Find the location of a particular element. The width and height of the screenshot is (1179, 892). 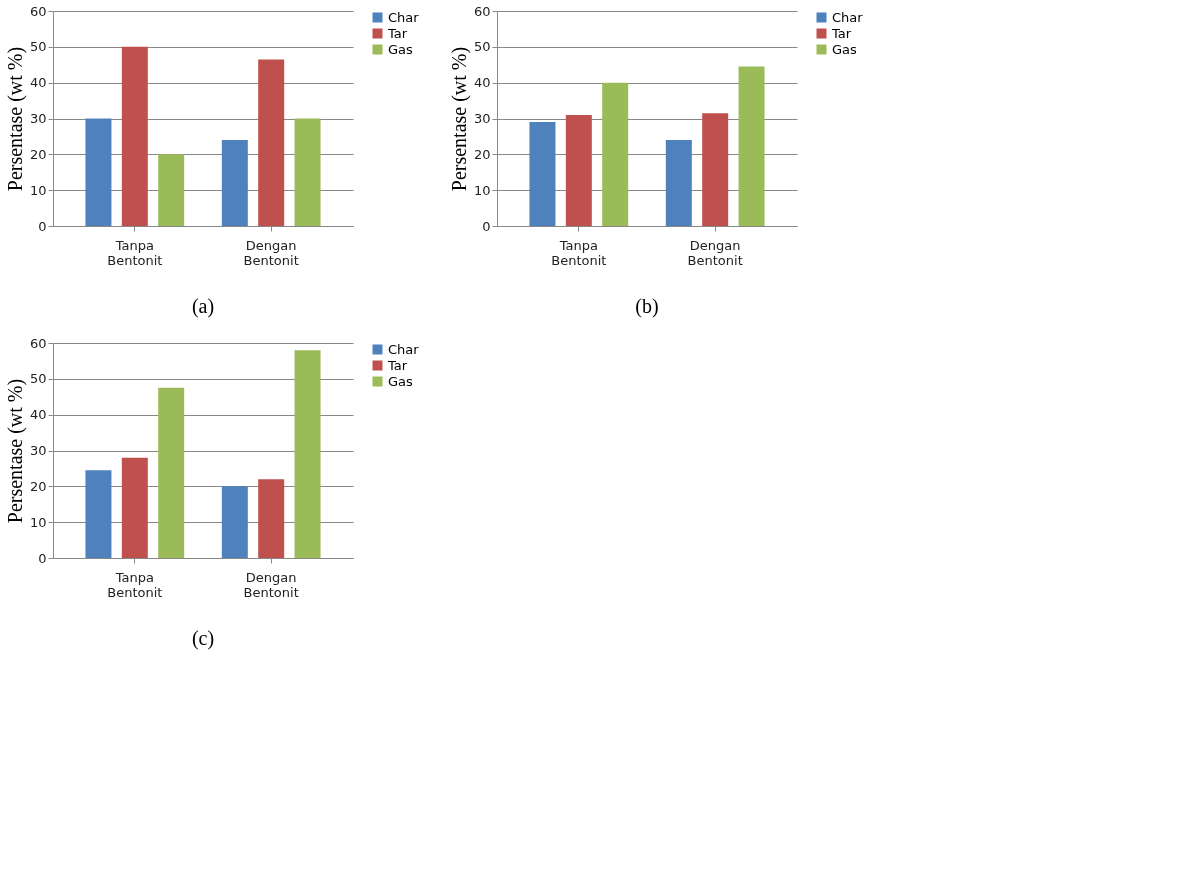

text: (c) is located at coordinates (203, 638).